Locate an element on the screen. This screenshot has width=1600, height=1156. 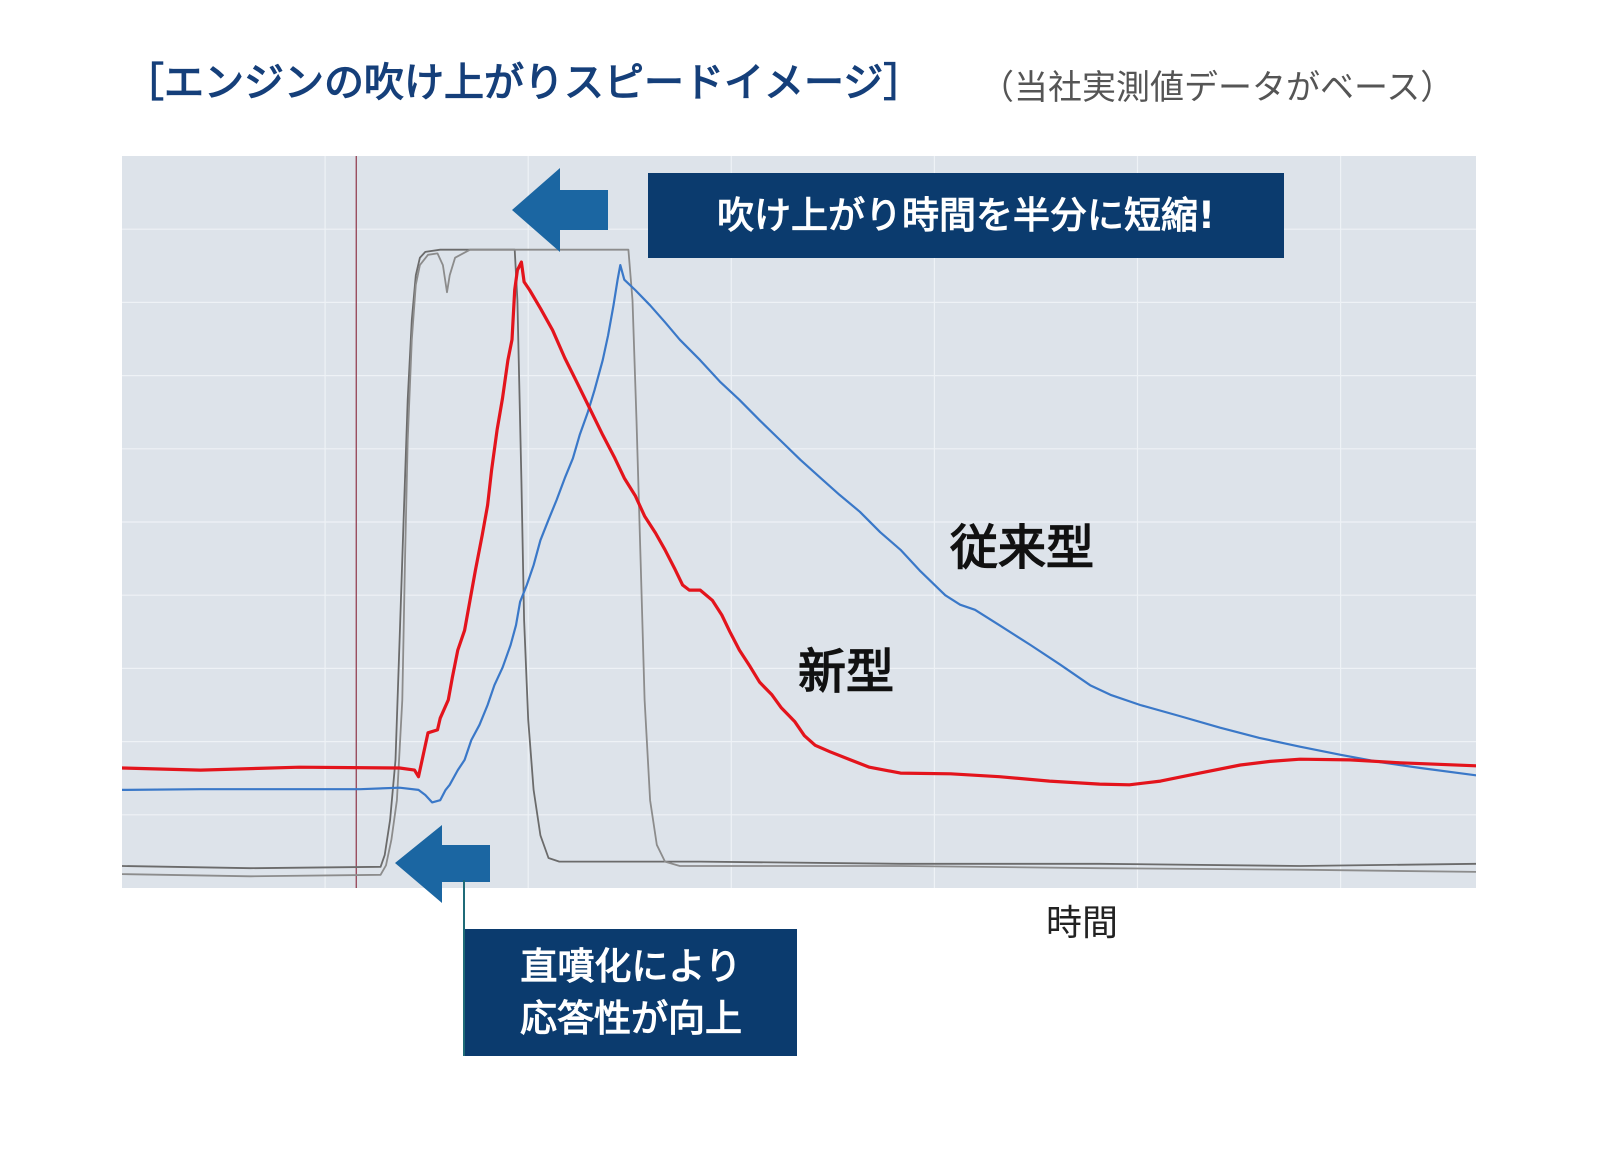
chart-title: ［エンジンの吹け上がりスピードイメージ］ is located at coordinates (524, 83).